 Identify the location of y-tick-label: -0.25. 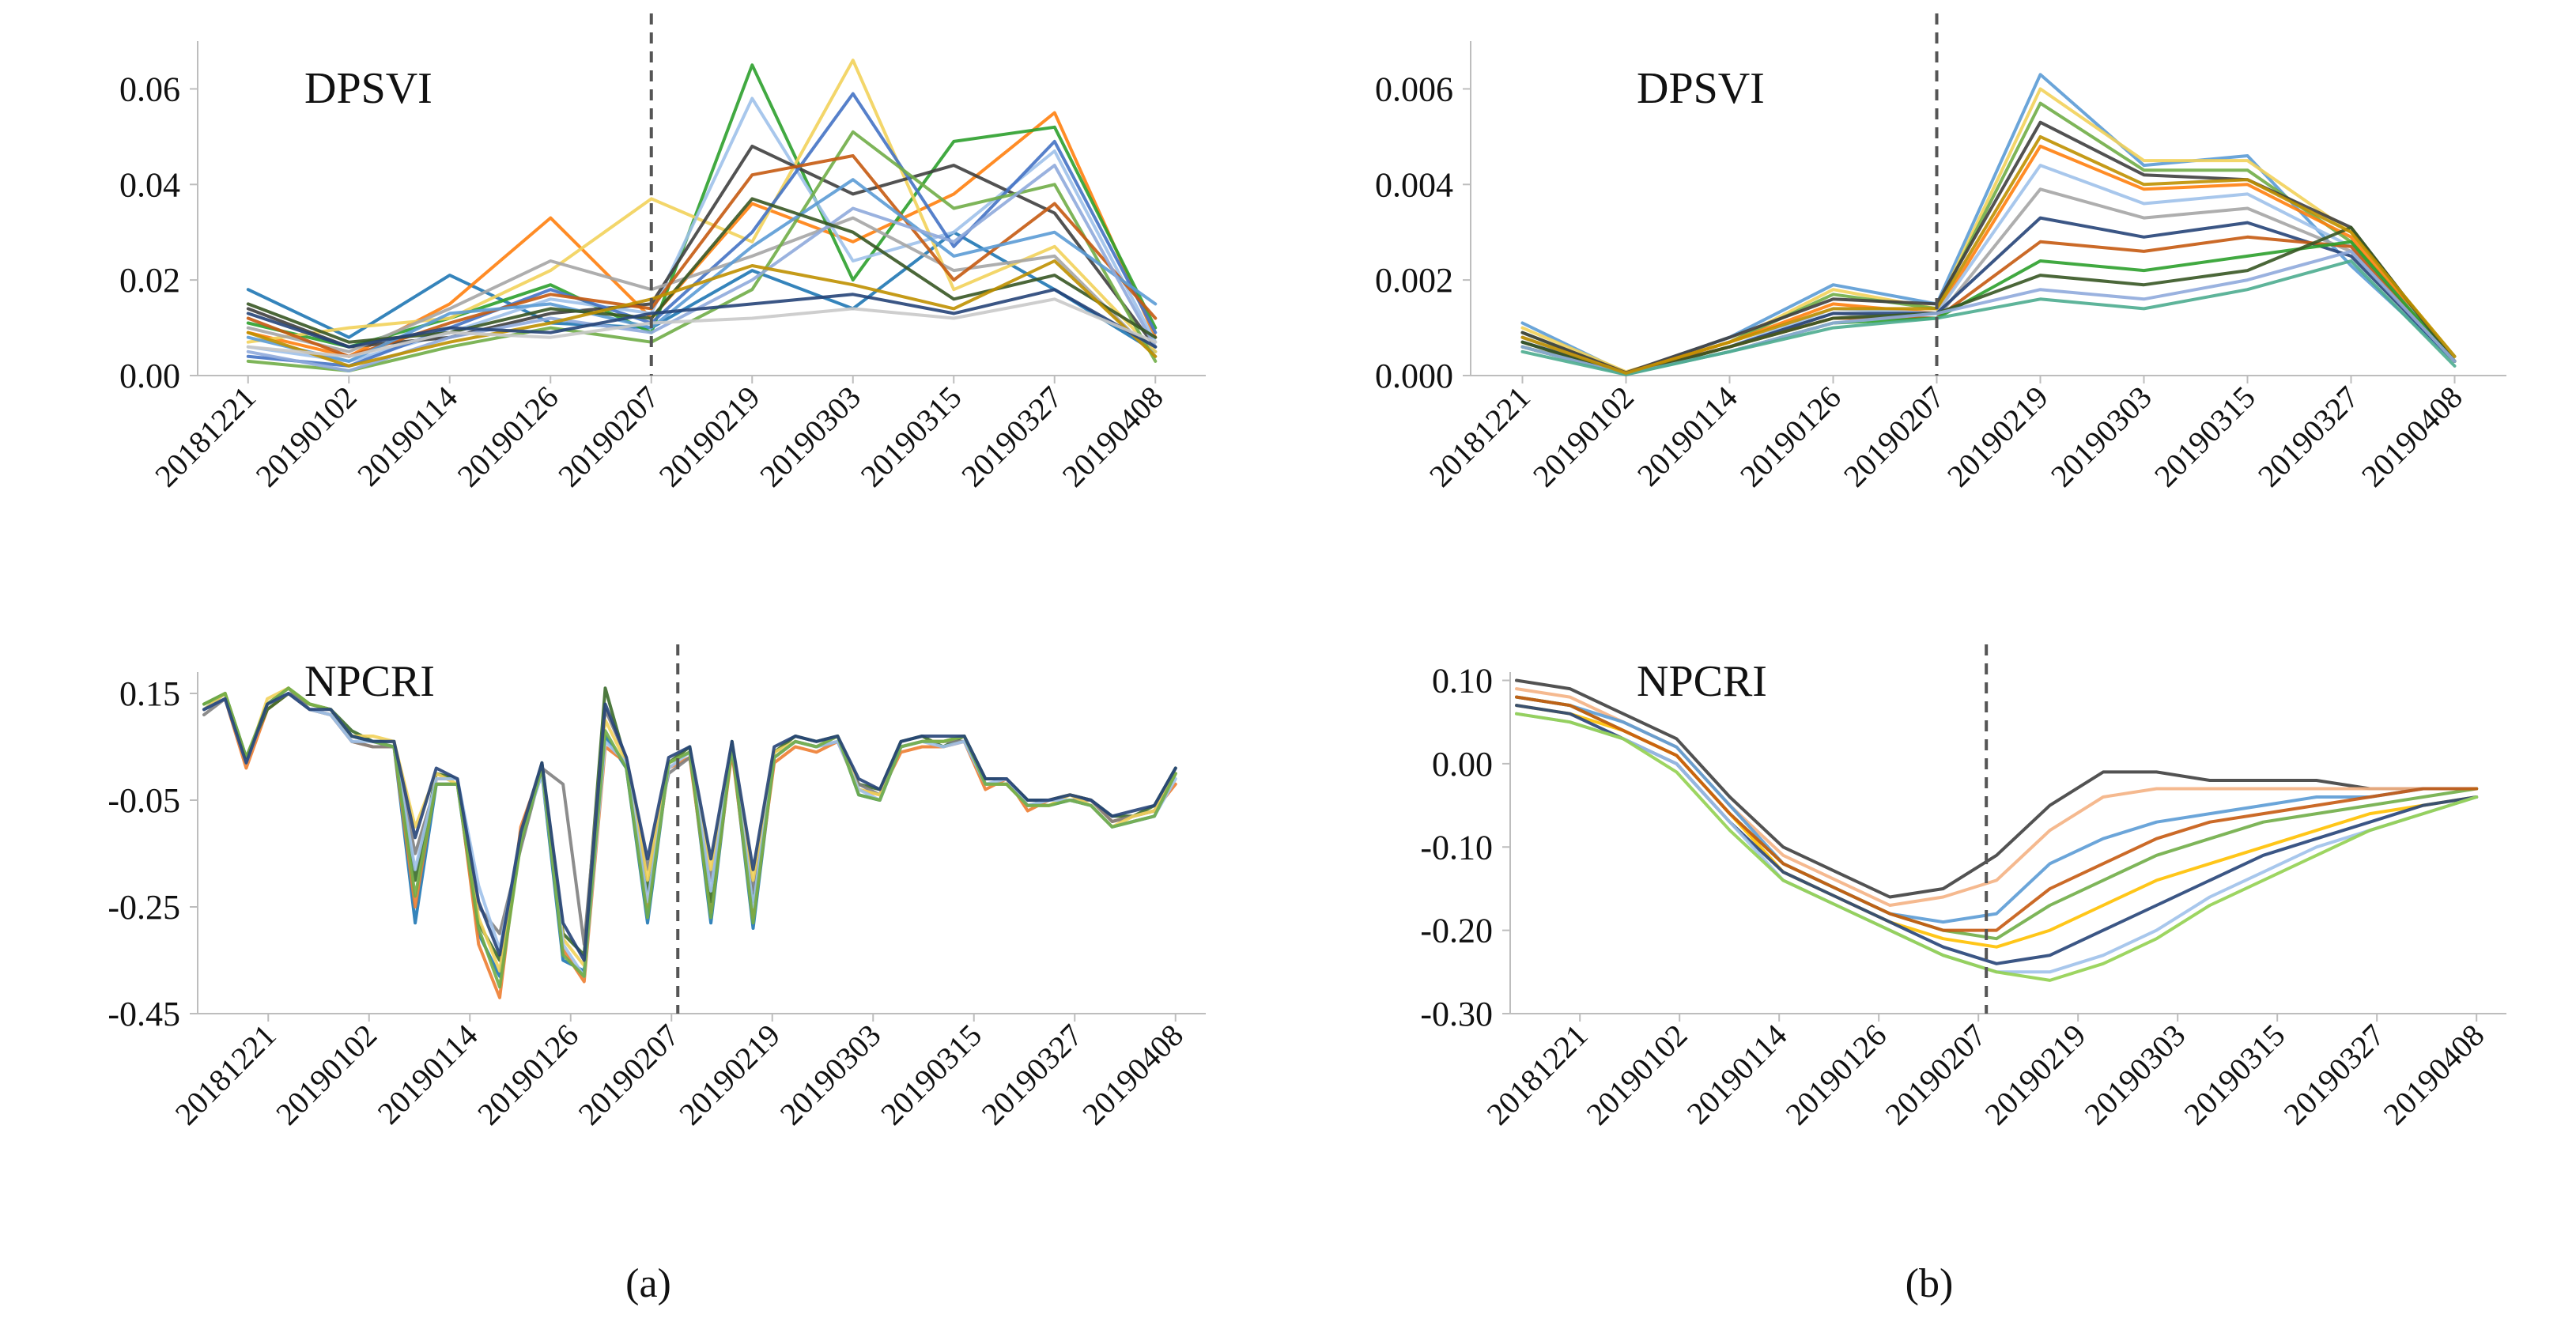
(144, 908).